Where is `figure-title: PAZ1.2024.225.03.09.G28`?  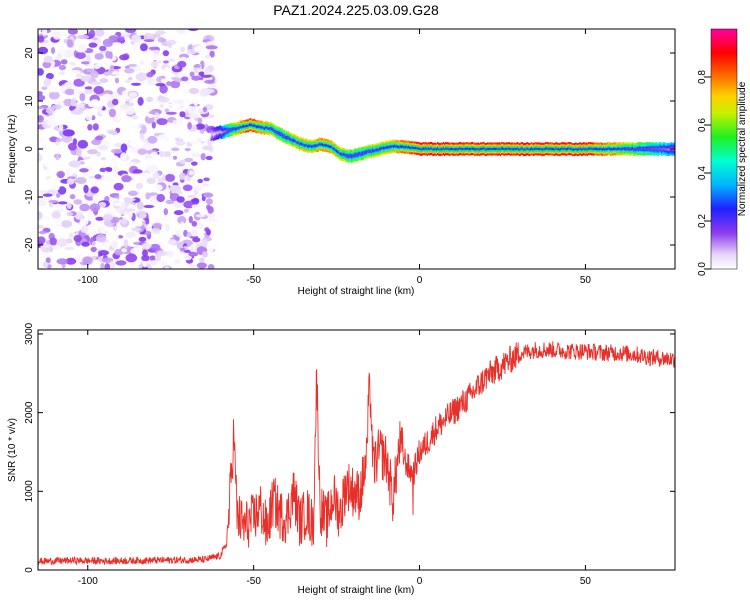
figure-title: PAZ1.2024.225.03.09.G28 is located at coordinates (356, 10).